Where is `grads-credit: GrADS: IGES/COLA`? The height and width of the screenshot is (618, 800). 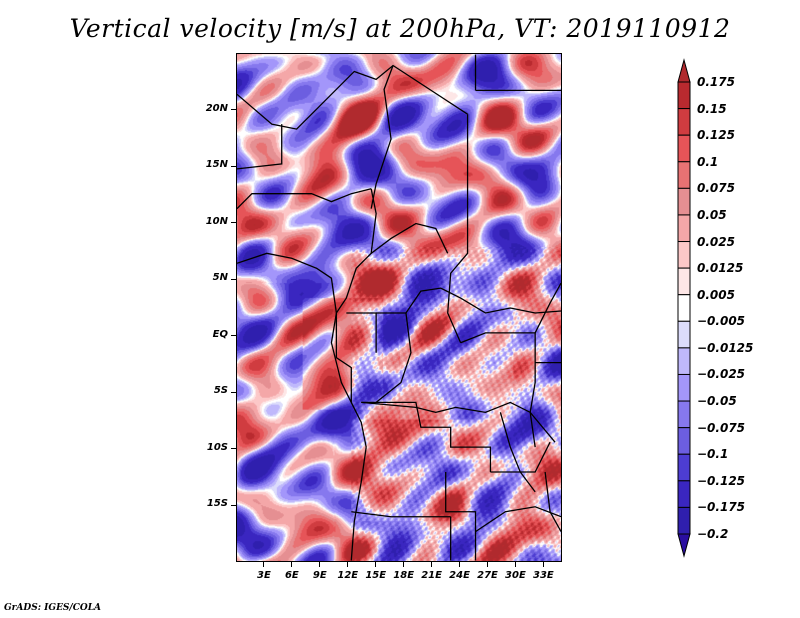 grads-credit: GrADS: IGES/COLA is located at coordinates (53, 608).